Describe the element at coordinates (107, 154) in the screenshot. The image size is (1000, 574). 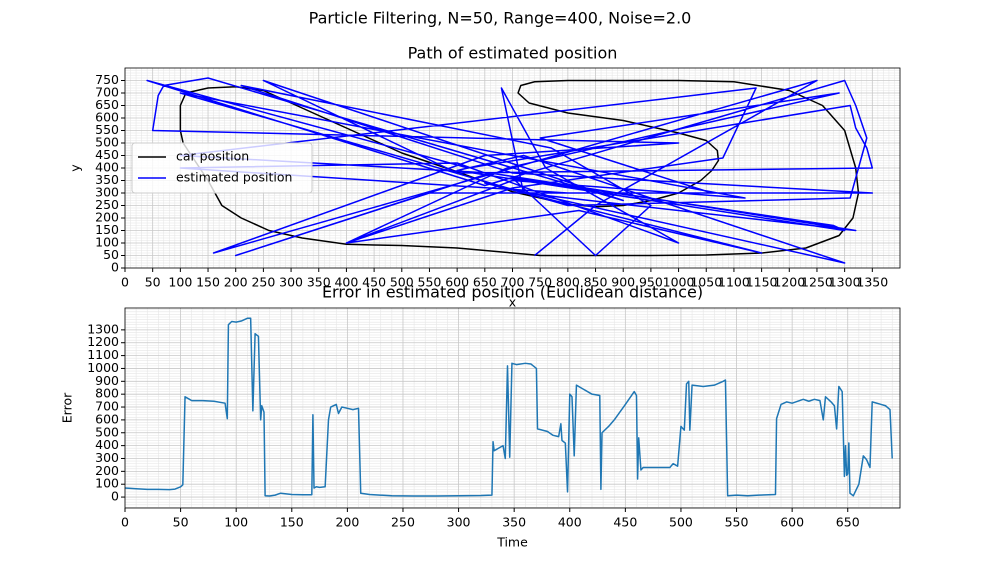
I see `y-tick-label: 450` at that location.